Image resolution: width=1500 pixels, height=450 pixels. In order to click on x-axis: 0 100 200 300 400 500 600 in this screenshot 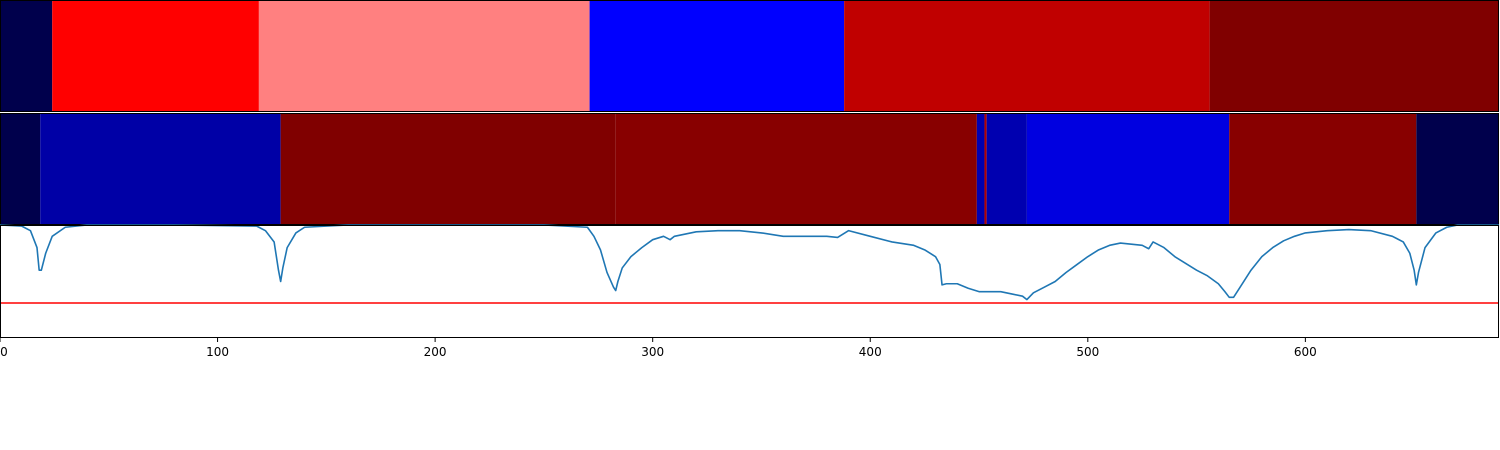, I will do `click(658, 348)`.